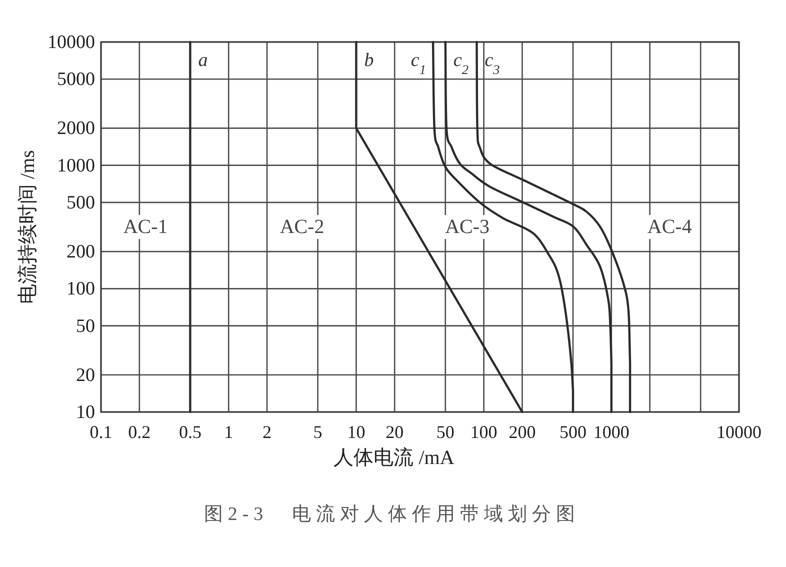 Image resolution: width=786 pixels, height=567 pixels. I want to click on x-tick-label: 0.1, so click(101, 432).